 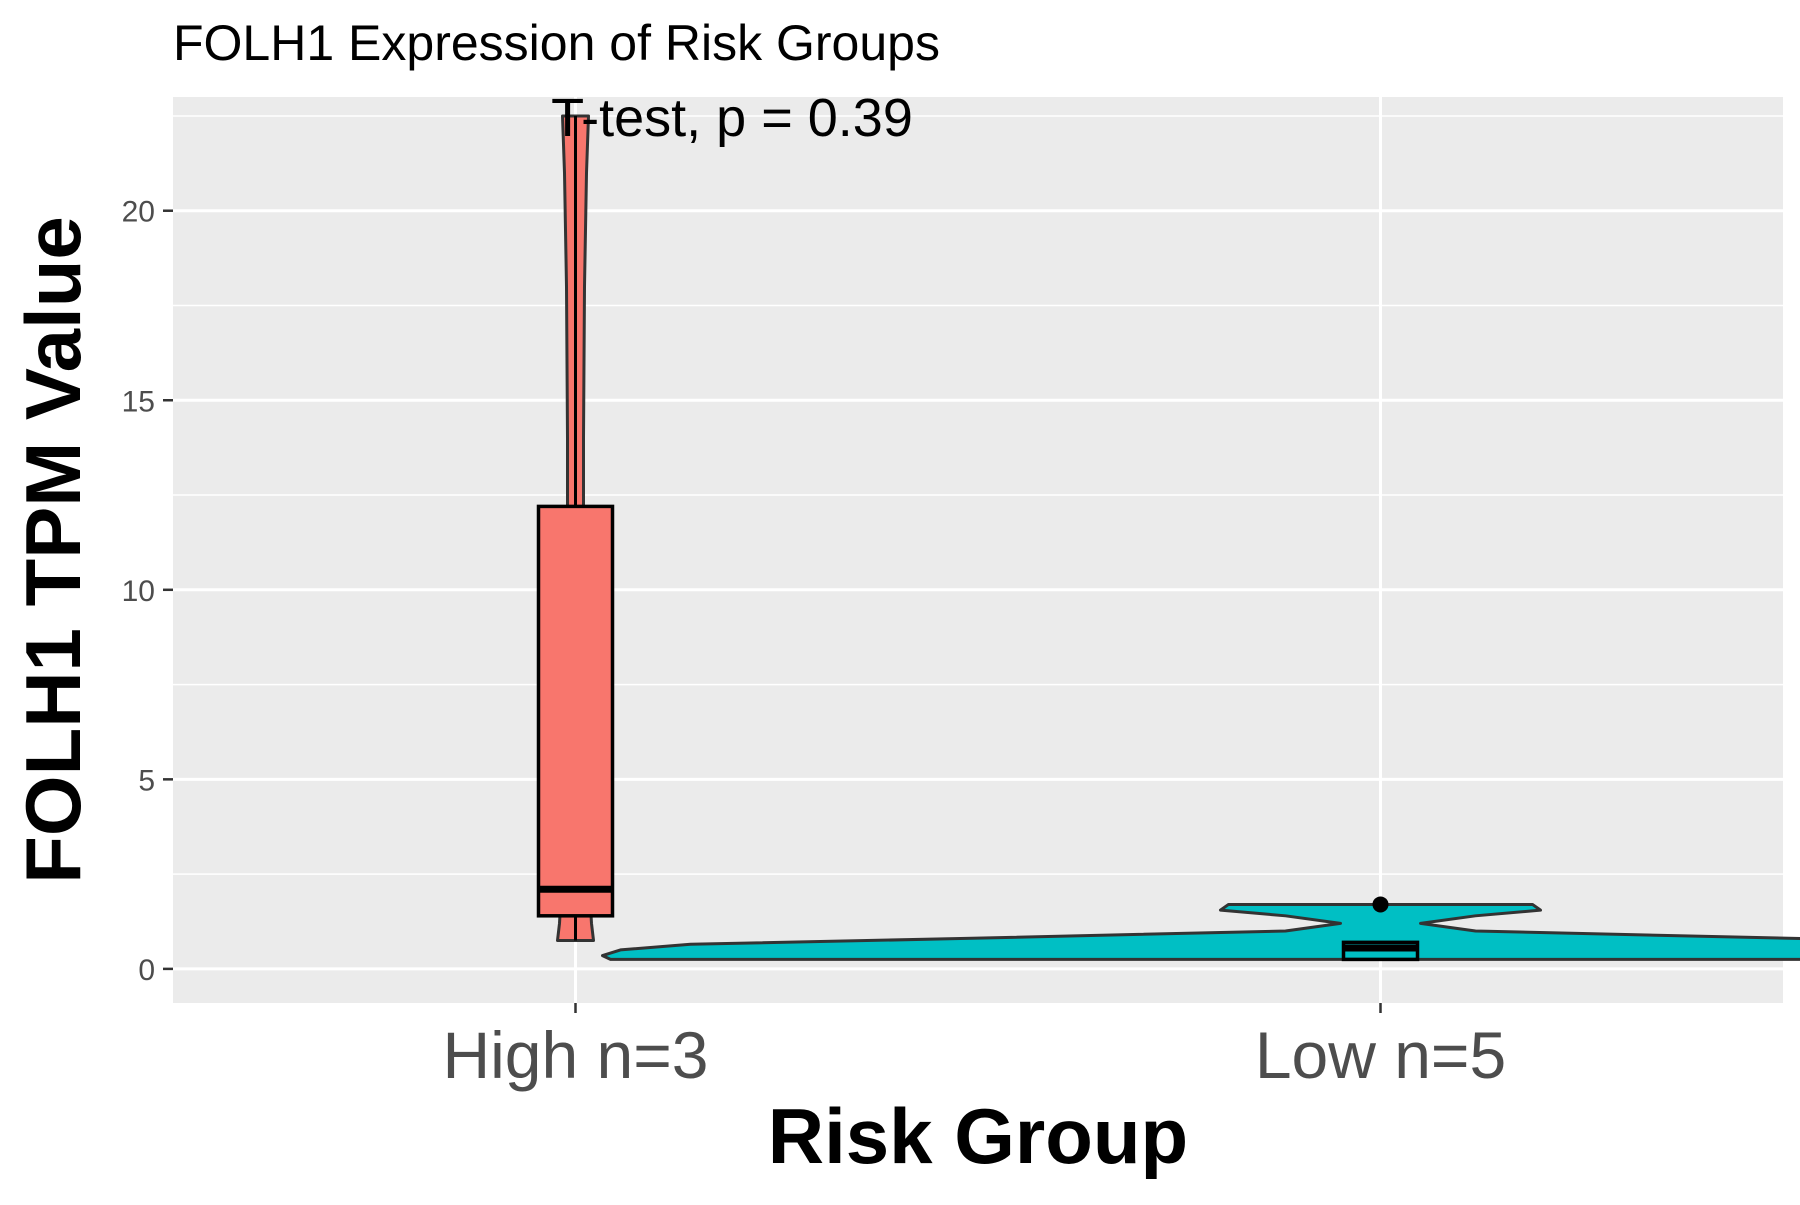 What do you see at coordinates (138, 401) in the screenshot?
I see `y-tick-label: 15` at bounding box center [138, 401].